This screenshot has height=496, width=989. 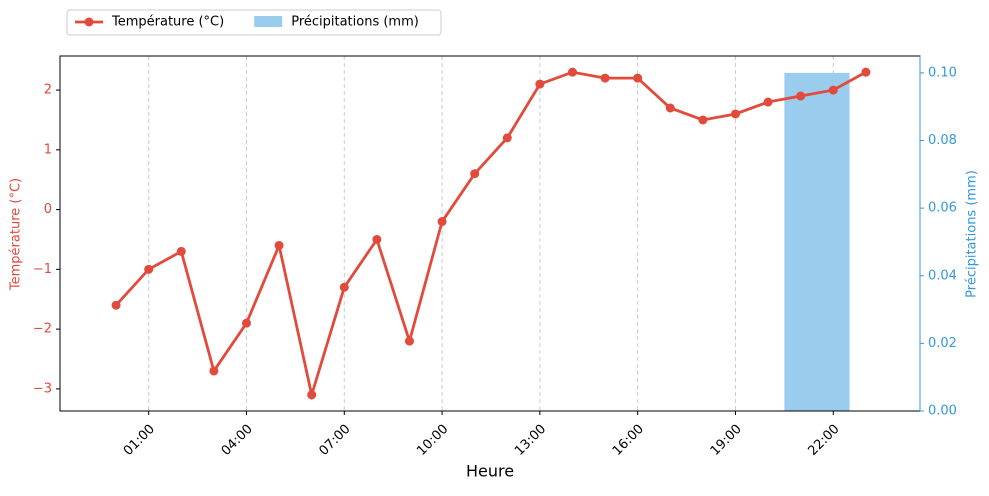 I want to click on x-tick-label: 10:00, so click(x=432, y=440).